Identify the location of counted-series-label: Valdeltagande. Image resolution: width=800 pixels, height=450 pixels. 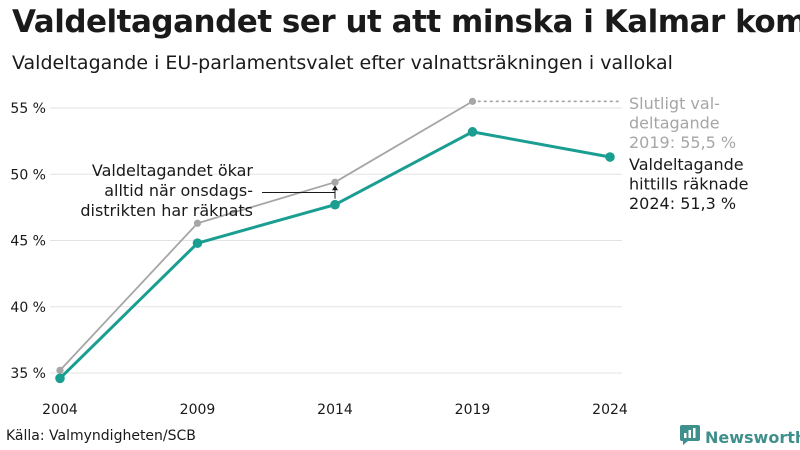
(686, 164).